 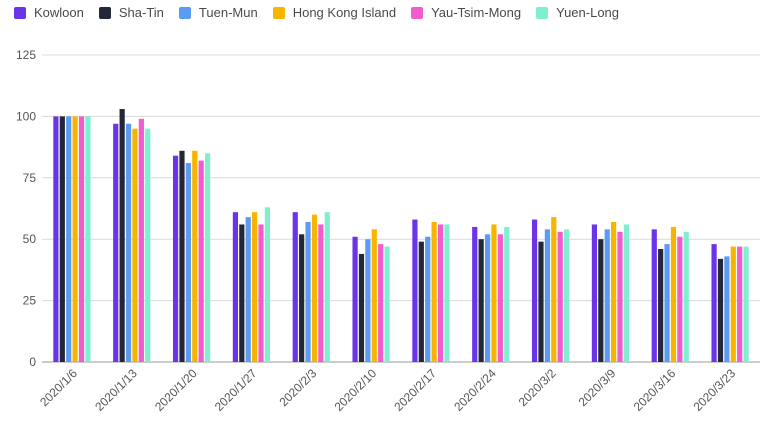 I want to click on legend-item: Yau-Tsim-Mong, so click(x=466, y=12).